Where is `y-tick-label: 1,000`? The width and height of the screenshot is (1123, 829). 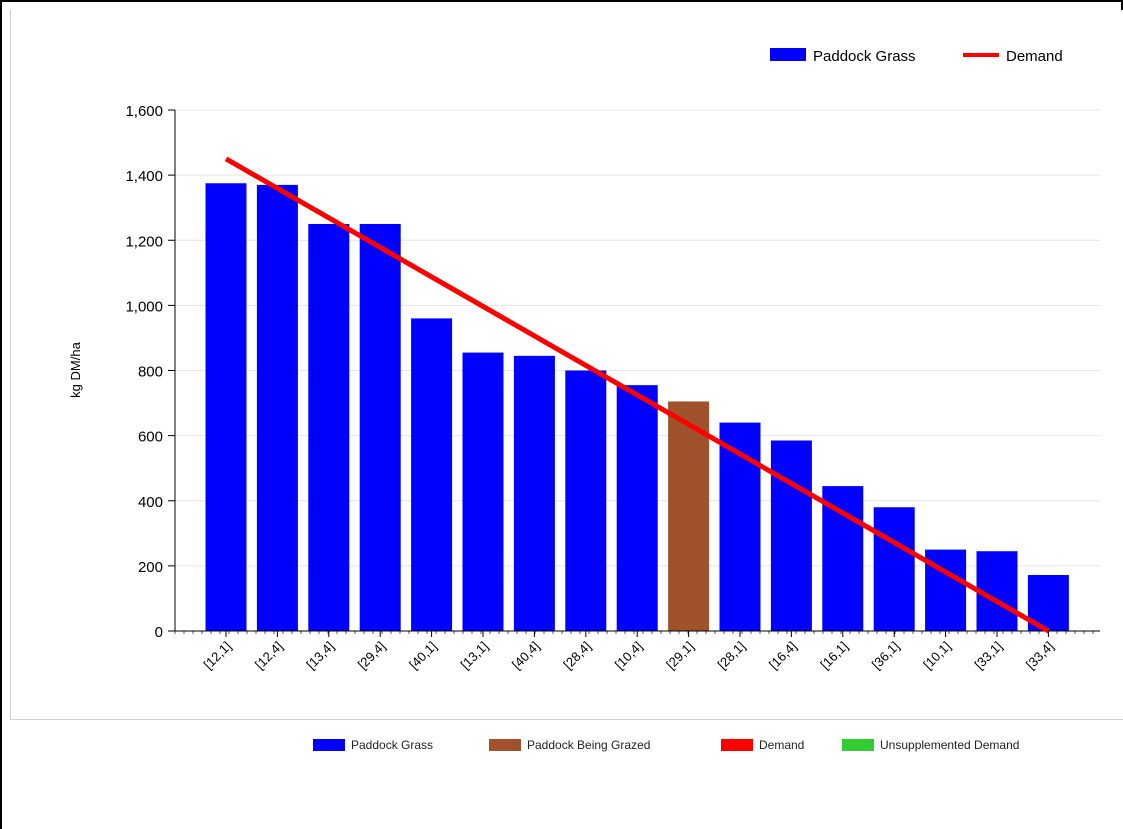
y-tick-label: 1,000 is located at coordinates (144, 306).